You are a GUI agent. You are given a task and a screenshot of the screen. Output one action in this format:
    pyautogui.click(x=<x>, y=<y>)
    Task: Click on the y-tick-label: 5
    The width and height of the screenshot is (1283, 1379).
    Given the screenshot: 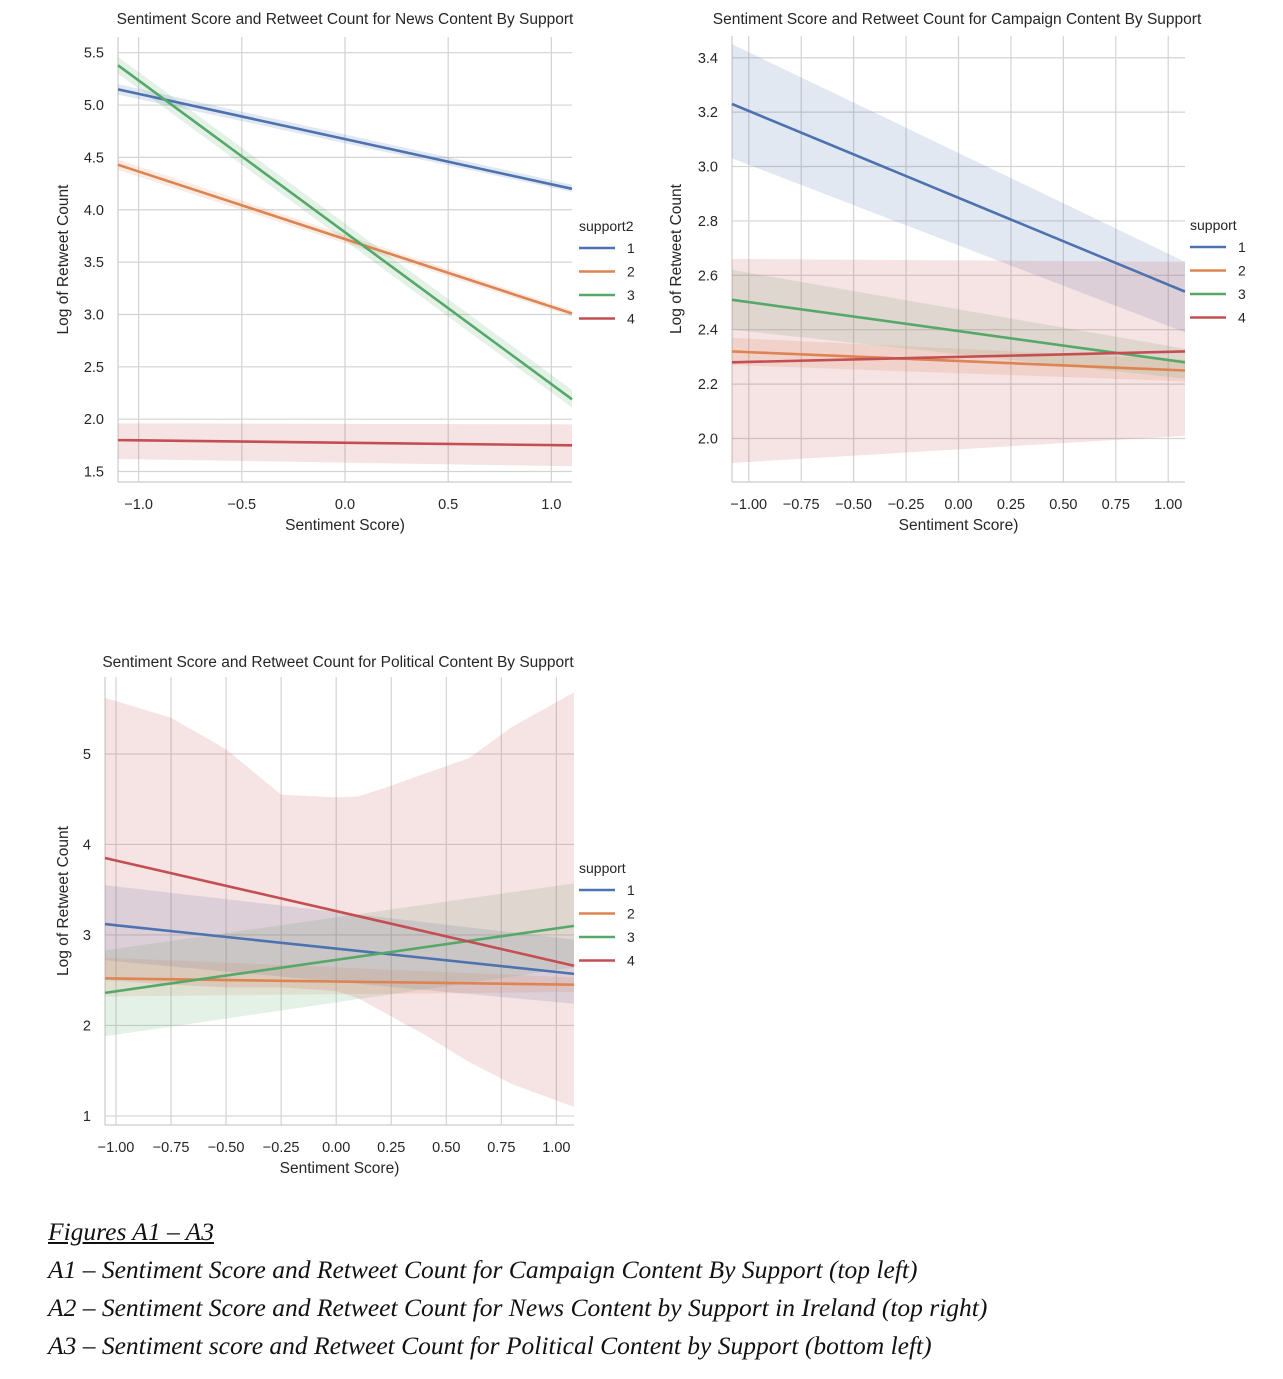 What is the action you would take?
    pyautogui.click(x=87, y=755)
    